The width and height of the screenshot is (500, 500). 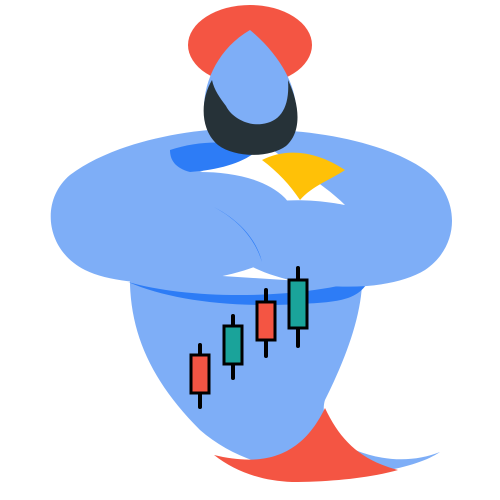 What do you see at coordinates (303, 176) in the screenshot?
I see `genie-hand` at bounding box center [303, 176].